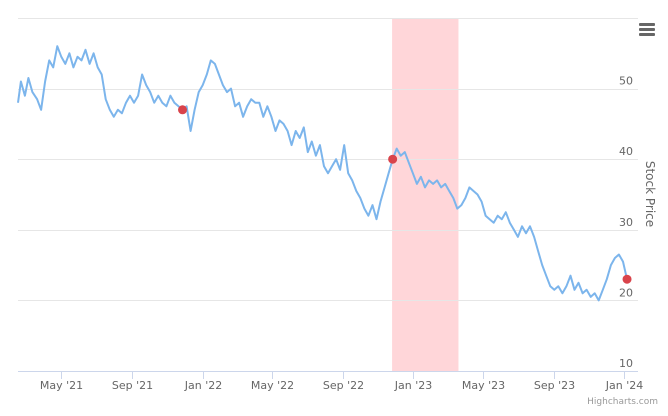  I want to click on x-tick-label: May '21, so click(61, 385).